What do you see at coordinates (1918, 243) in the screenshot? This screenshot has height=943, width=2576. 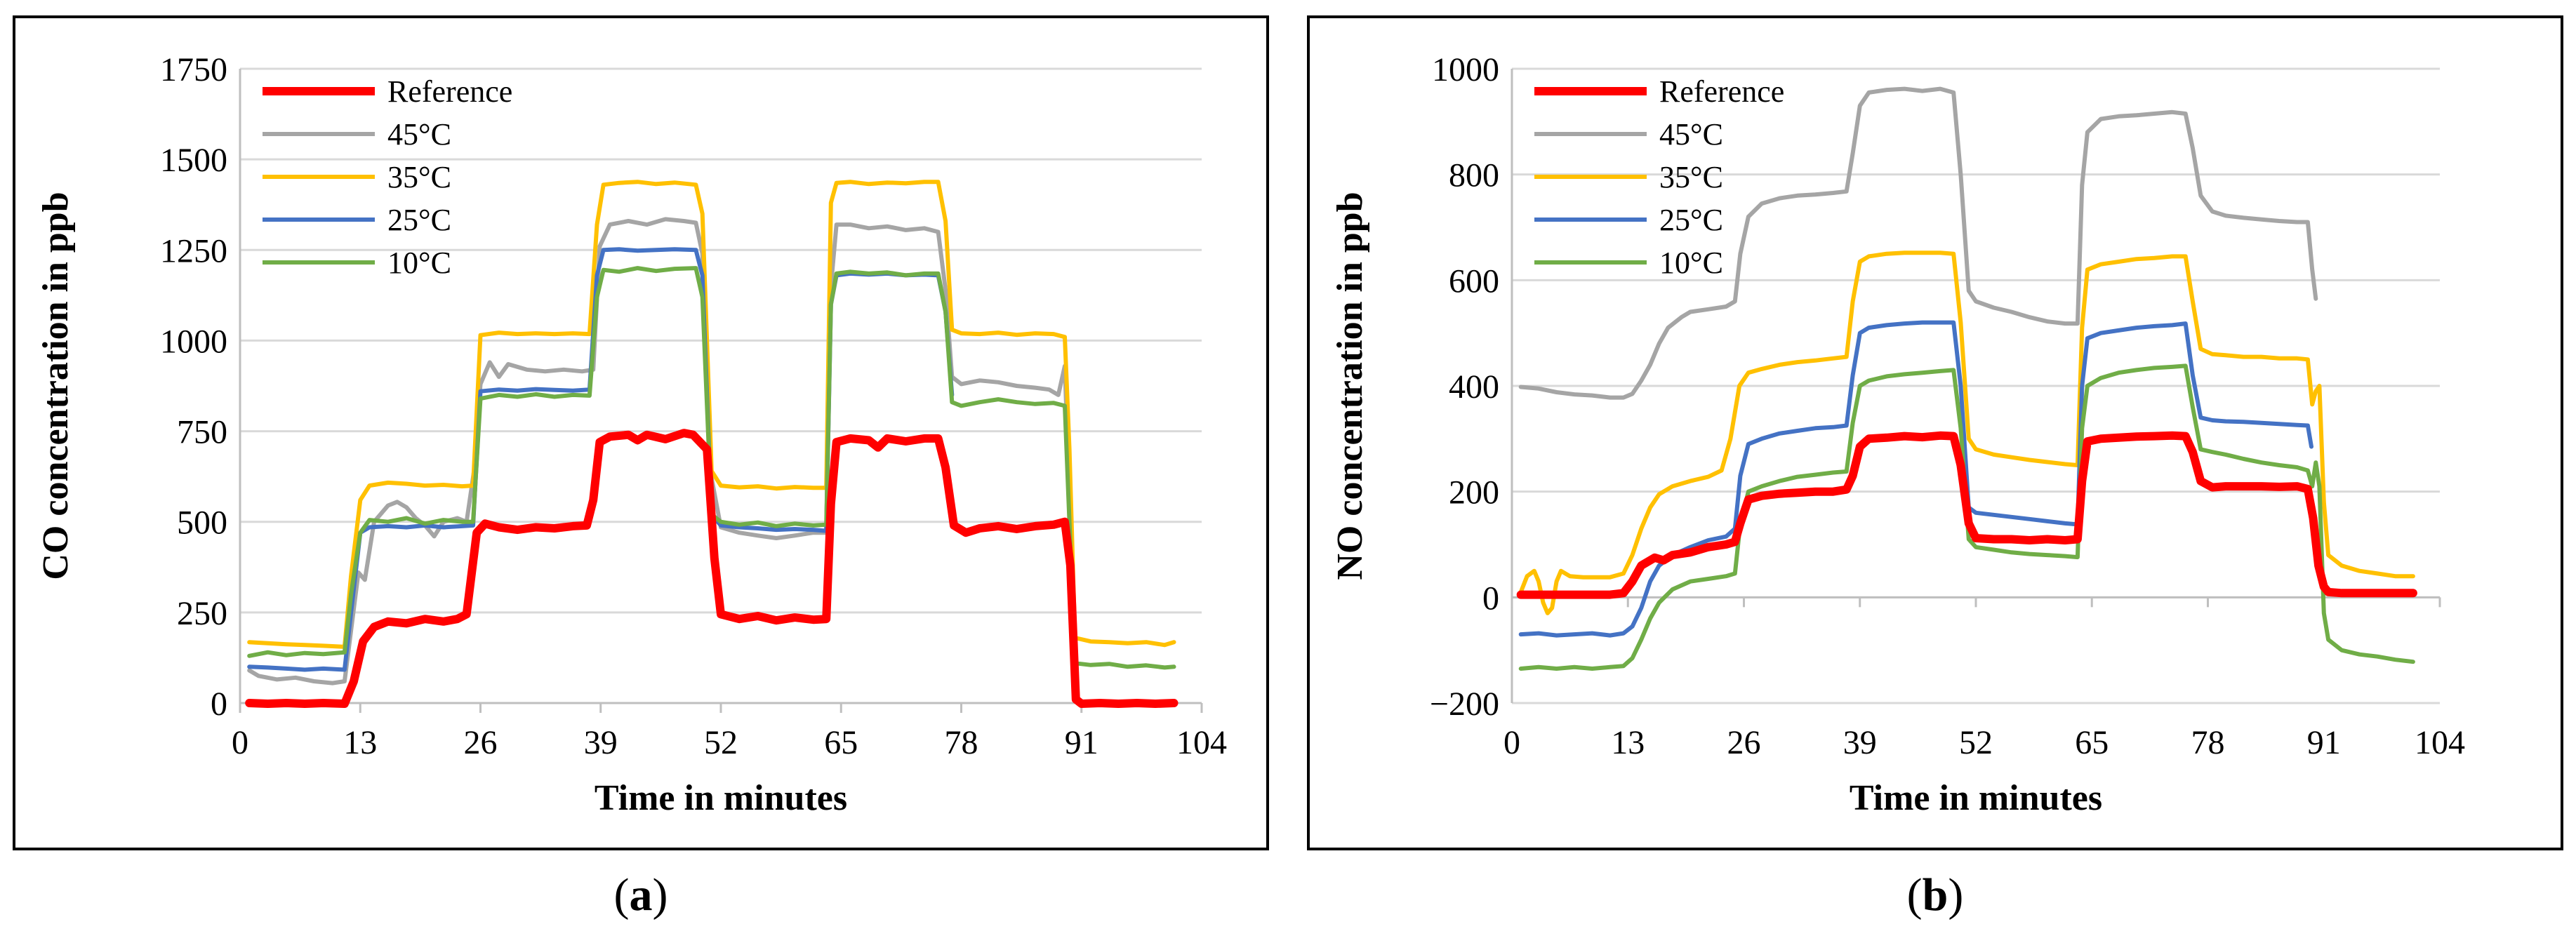 I see `series-line-45c` at bounding box center [1918, 243].